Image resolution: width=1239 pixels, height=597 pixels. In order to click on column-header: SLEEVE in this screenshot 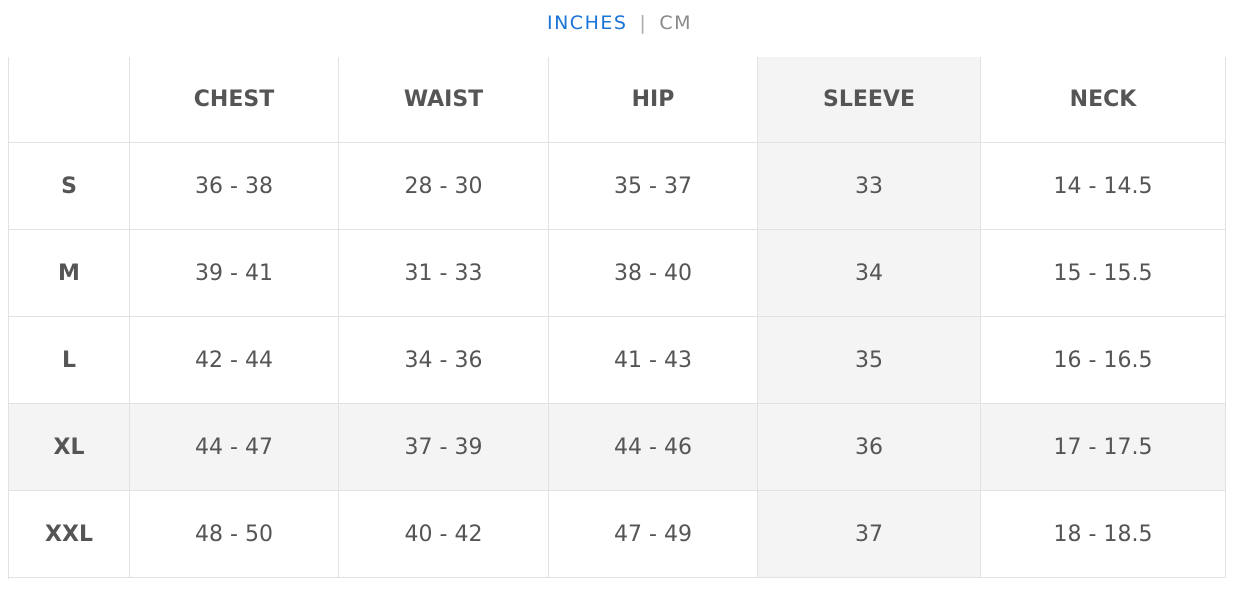, I will do `click(869, 100)`.